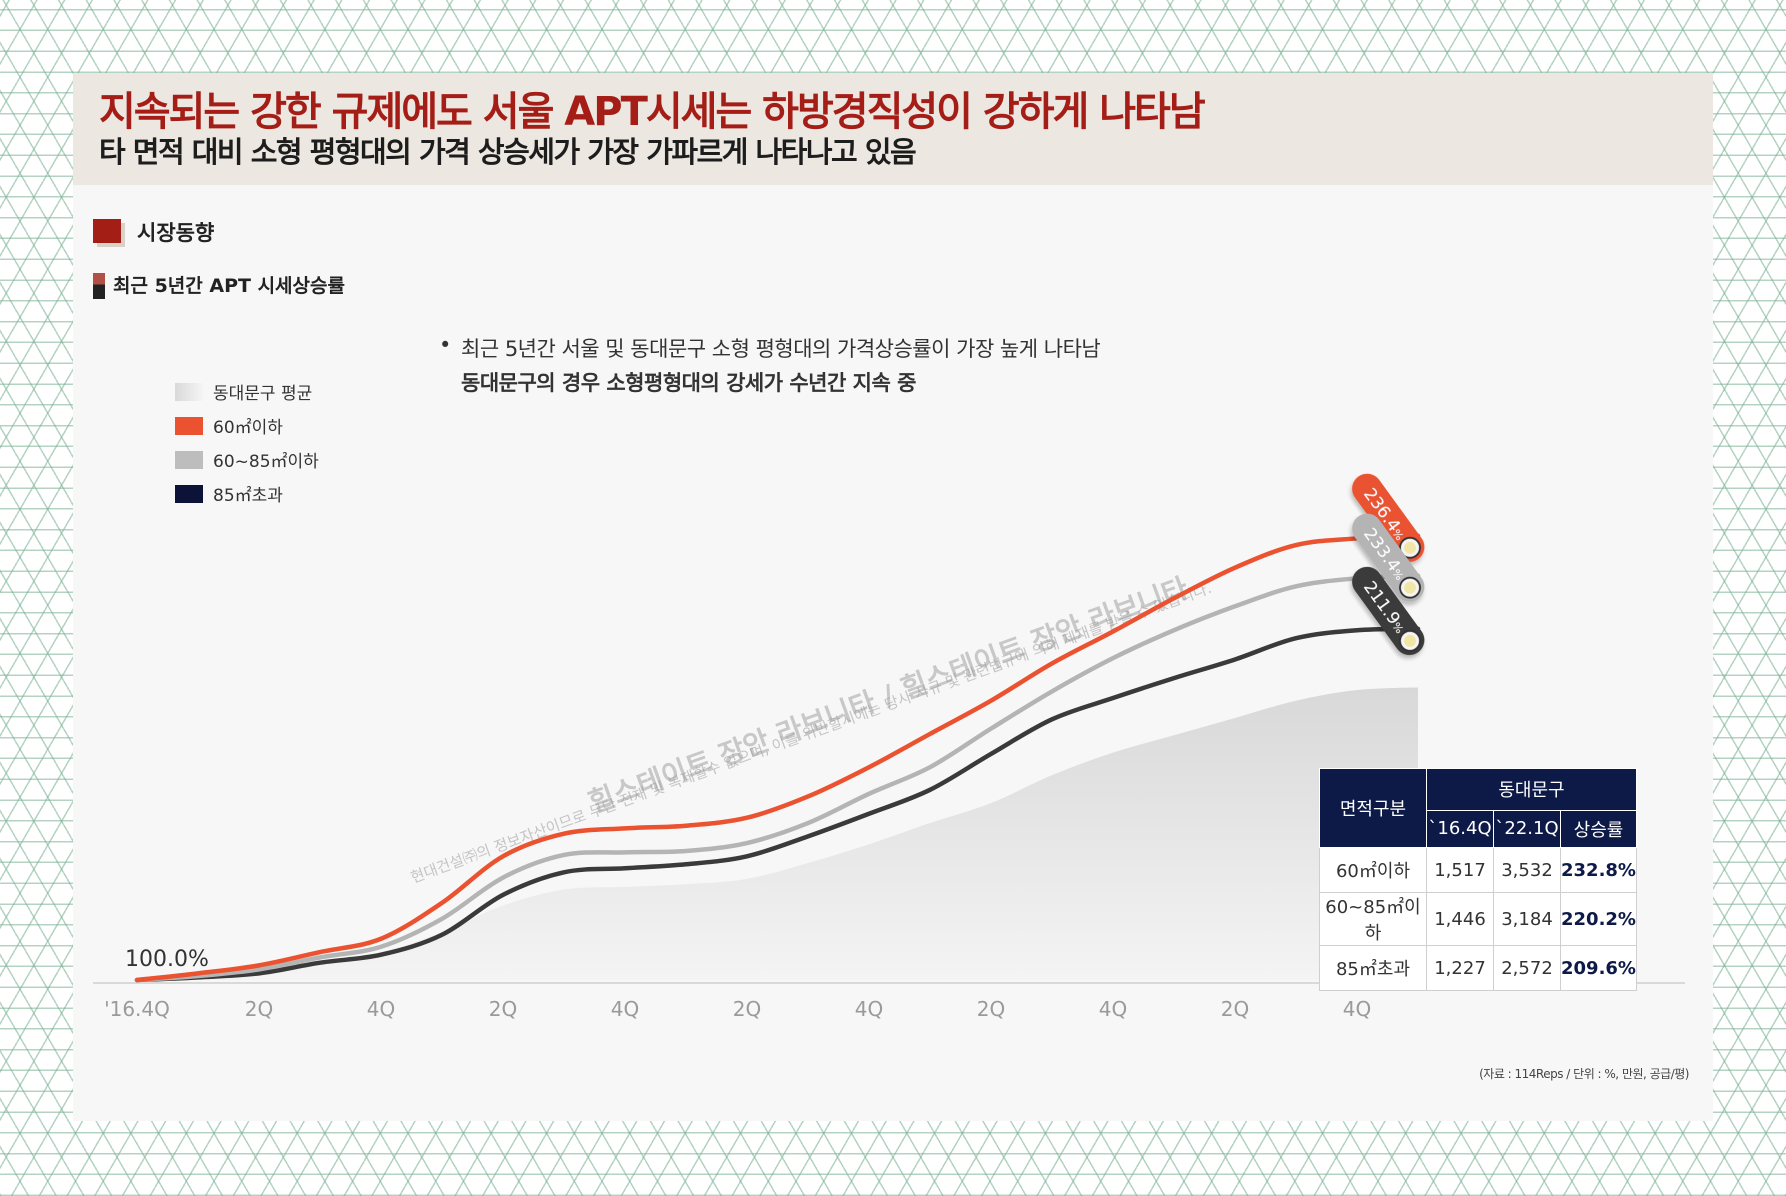  Describe the element at coordinates (652, 112) in the screenshot. I see `page-title: 지속되는 강한 규제에도 서울 APT시세는 하방경직성이 강하게 나타남` at that location.